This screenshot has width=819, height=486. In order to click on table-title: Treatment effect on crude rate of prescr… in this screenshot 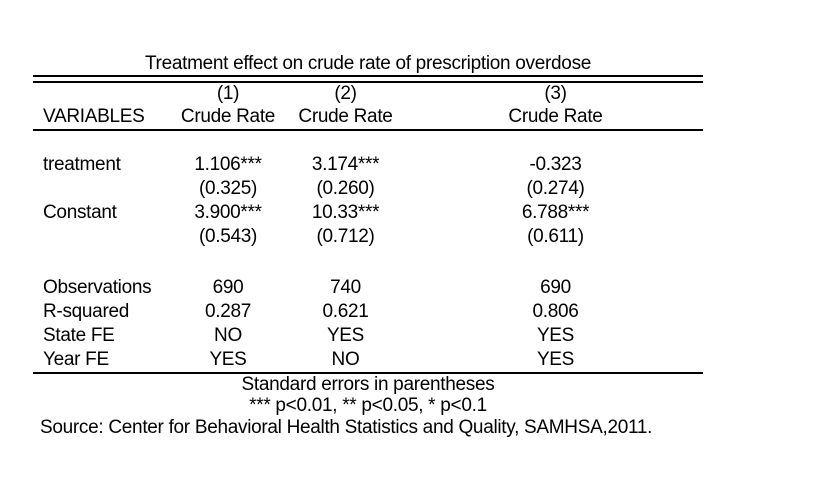, I will do `click(368, 63)`.